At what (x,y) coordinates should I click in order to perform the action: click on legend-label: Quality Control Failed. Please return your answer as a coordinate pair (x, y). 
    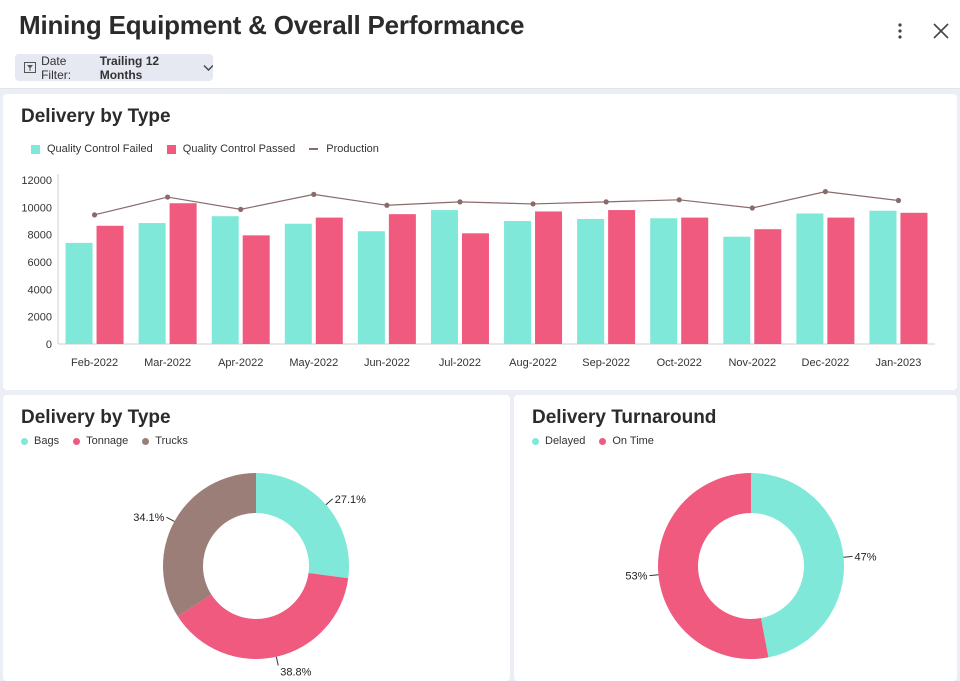
    Looking at the image, I should click on (100, 149).